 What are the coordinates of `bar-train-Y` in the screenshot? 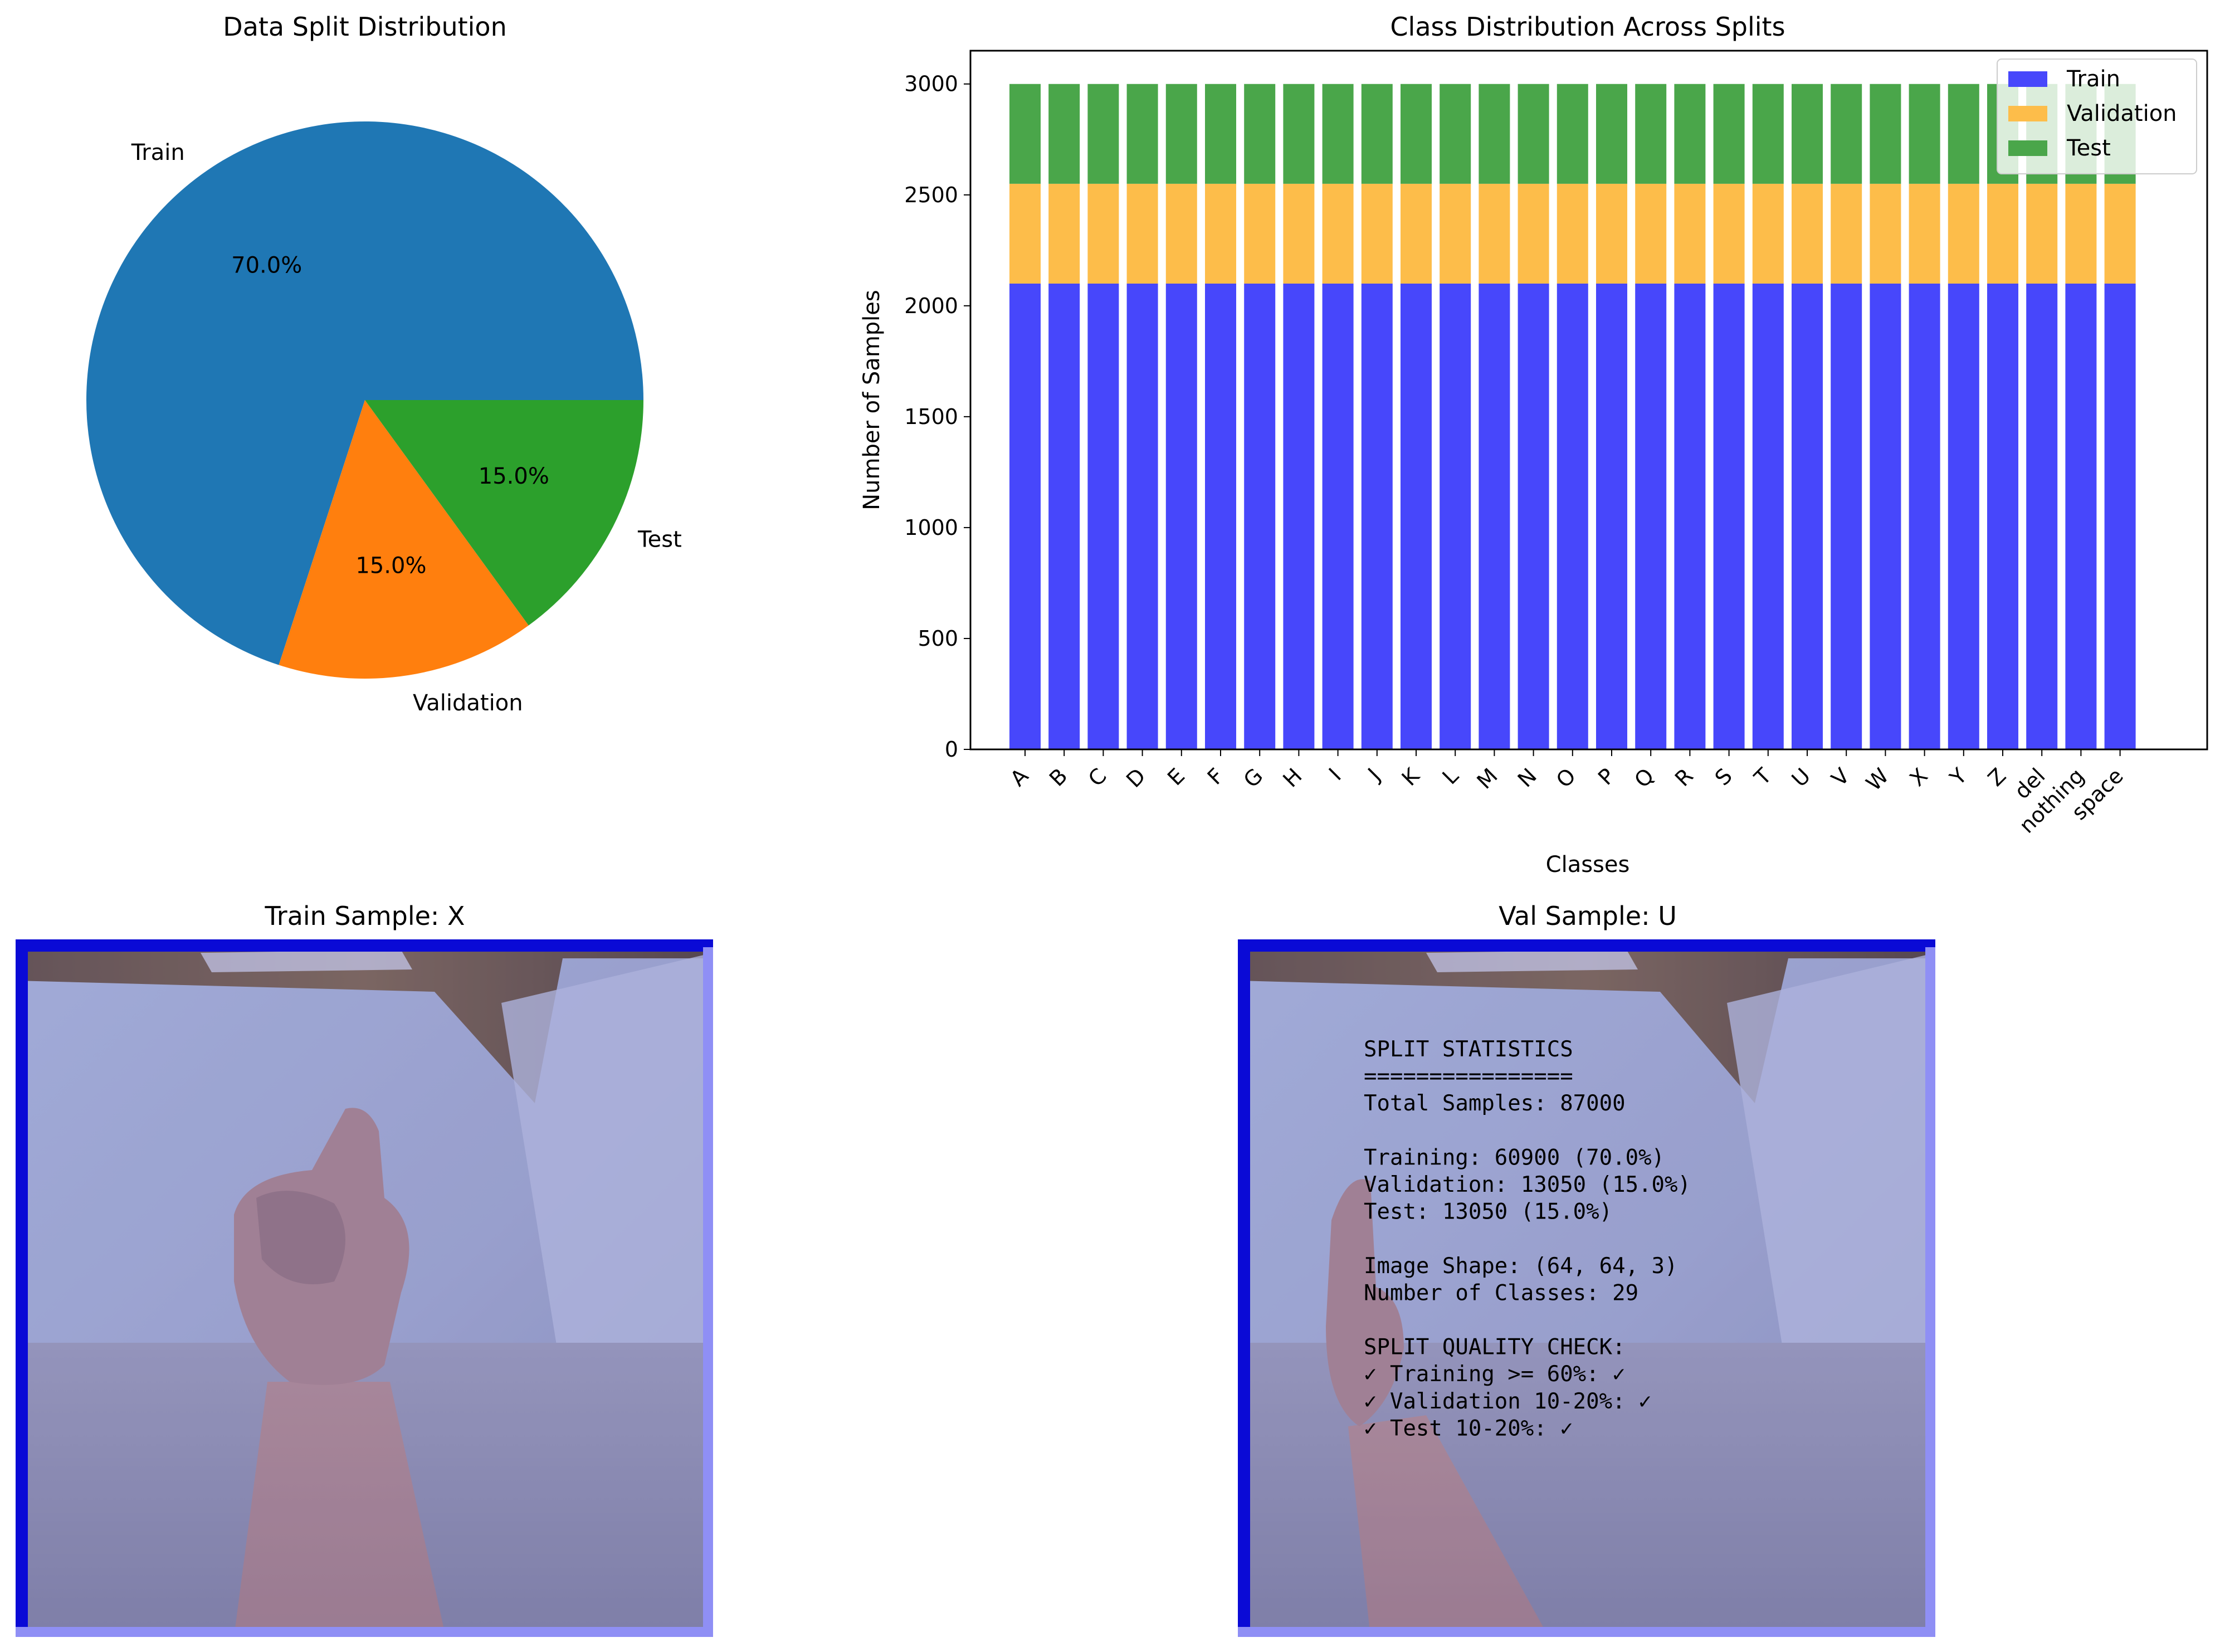 It's located at (1963, 516).